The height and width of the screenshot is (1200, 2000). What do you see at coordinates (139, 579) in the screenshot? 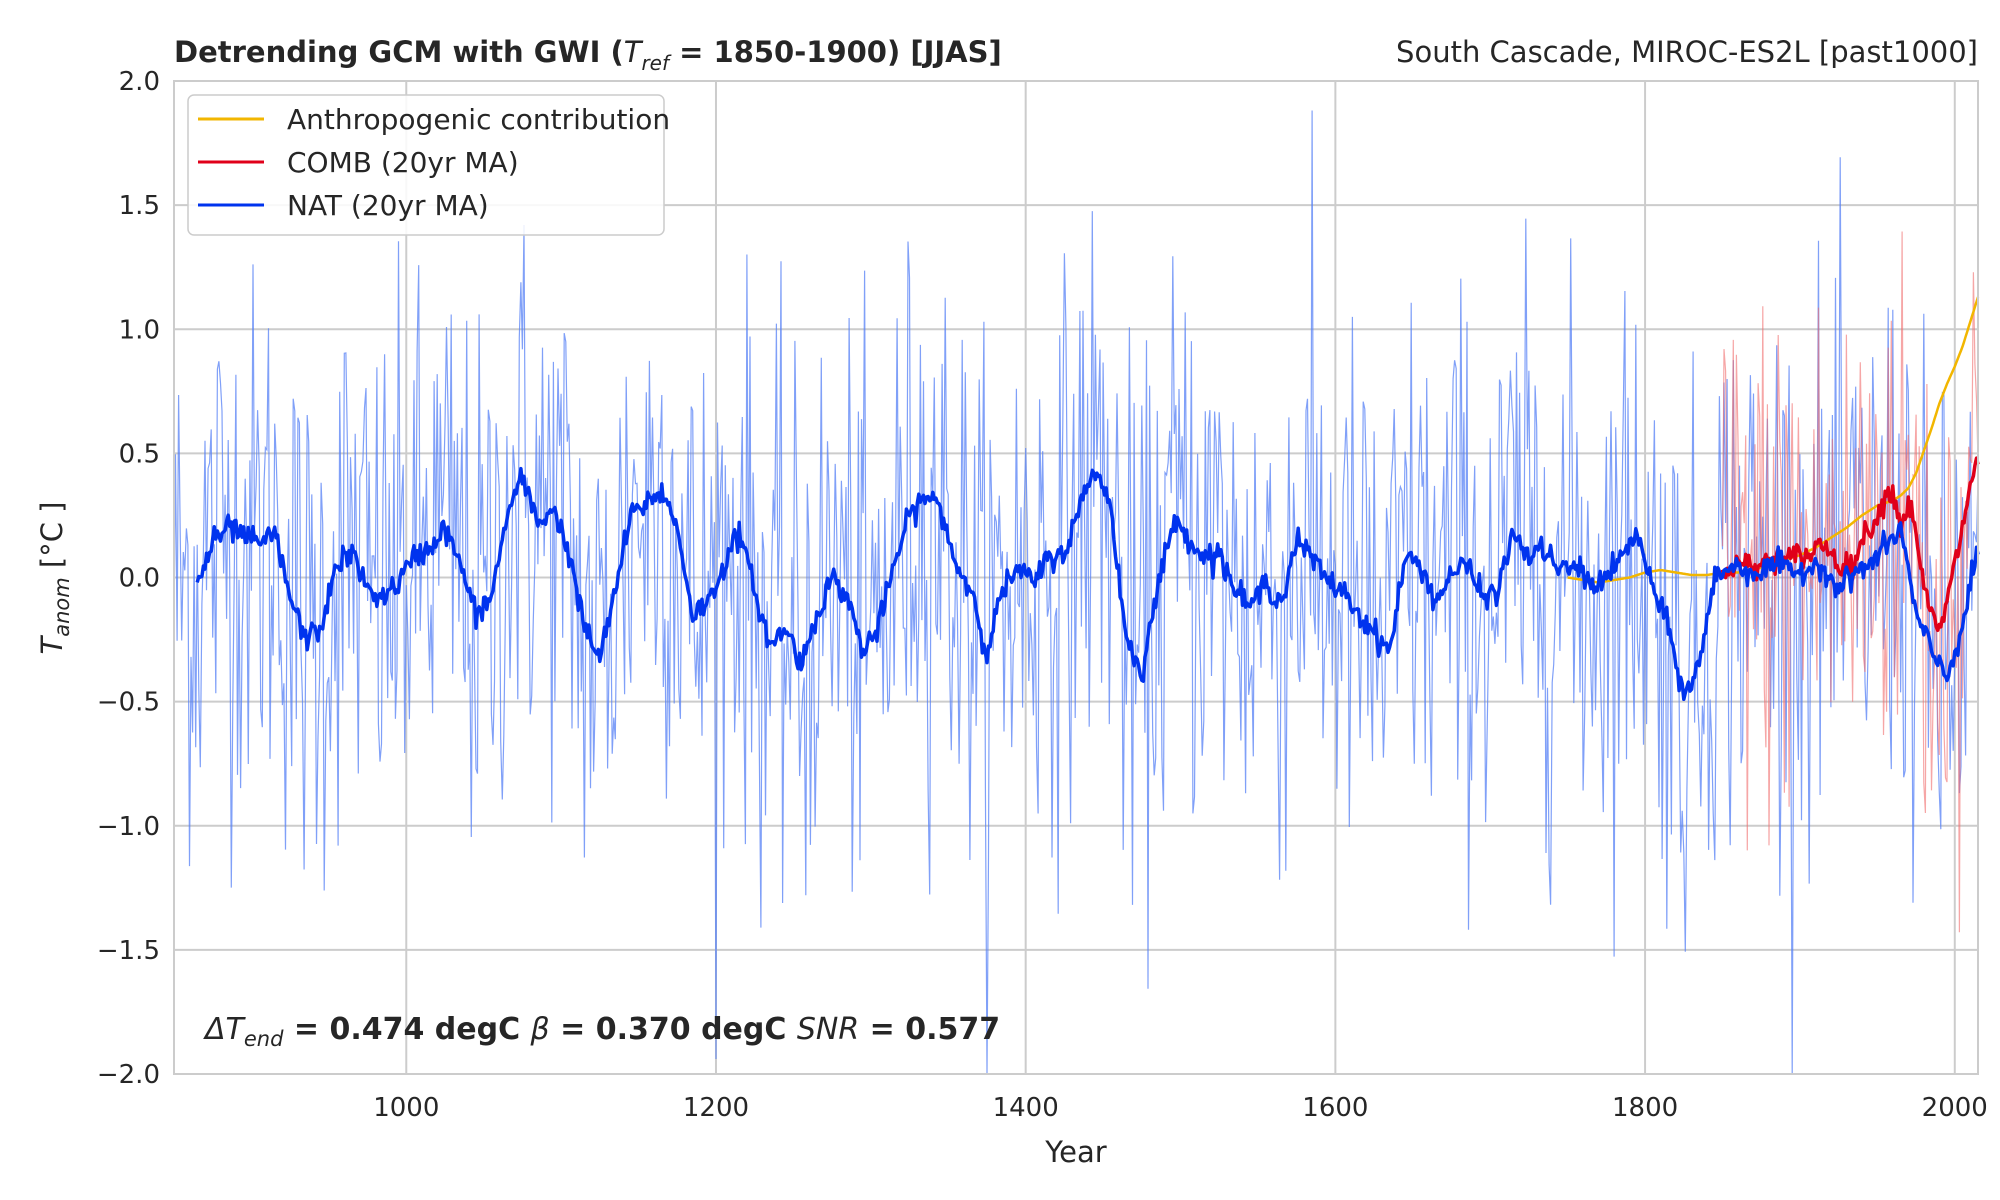
I see `y-tick-label: 0.0` at bounding box center [139, 579].